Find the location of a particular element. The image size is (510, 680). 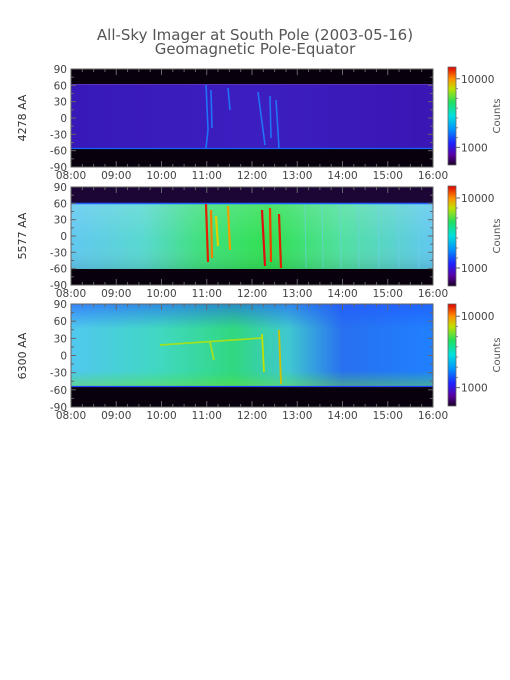

data-band is located at coordinates (252, 116).